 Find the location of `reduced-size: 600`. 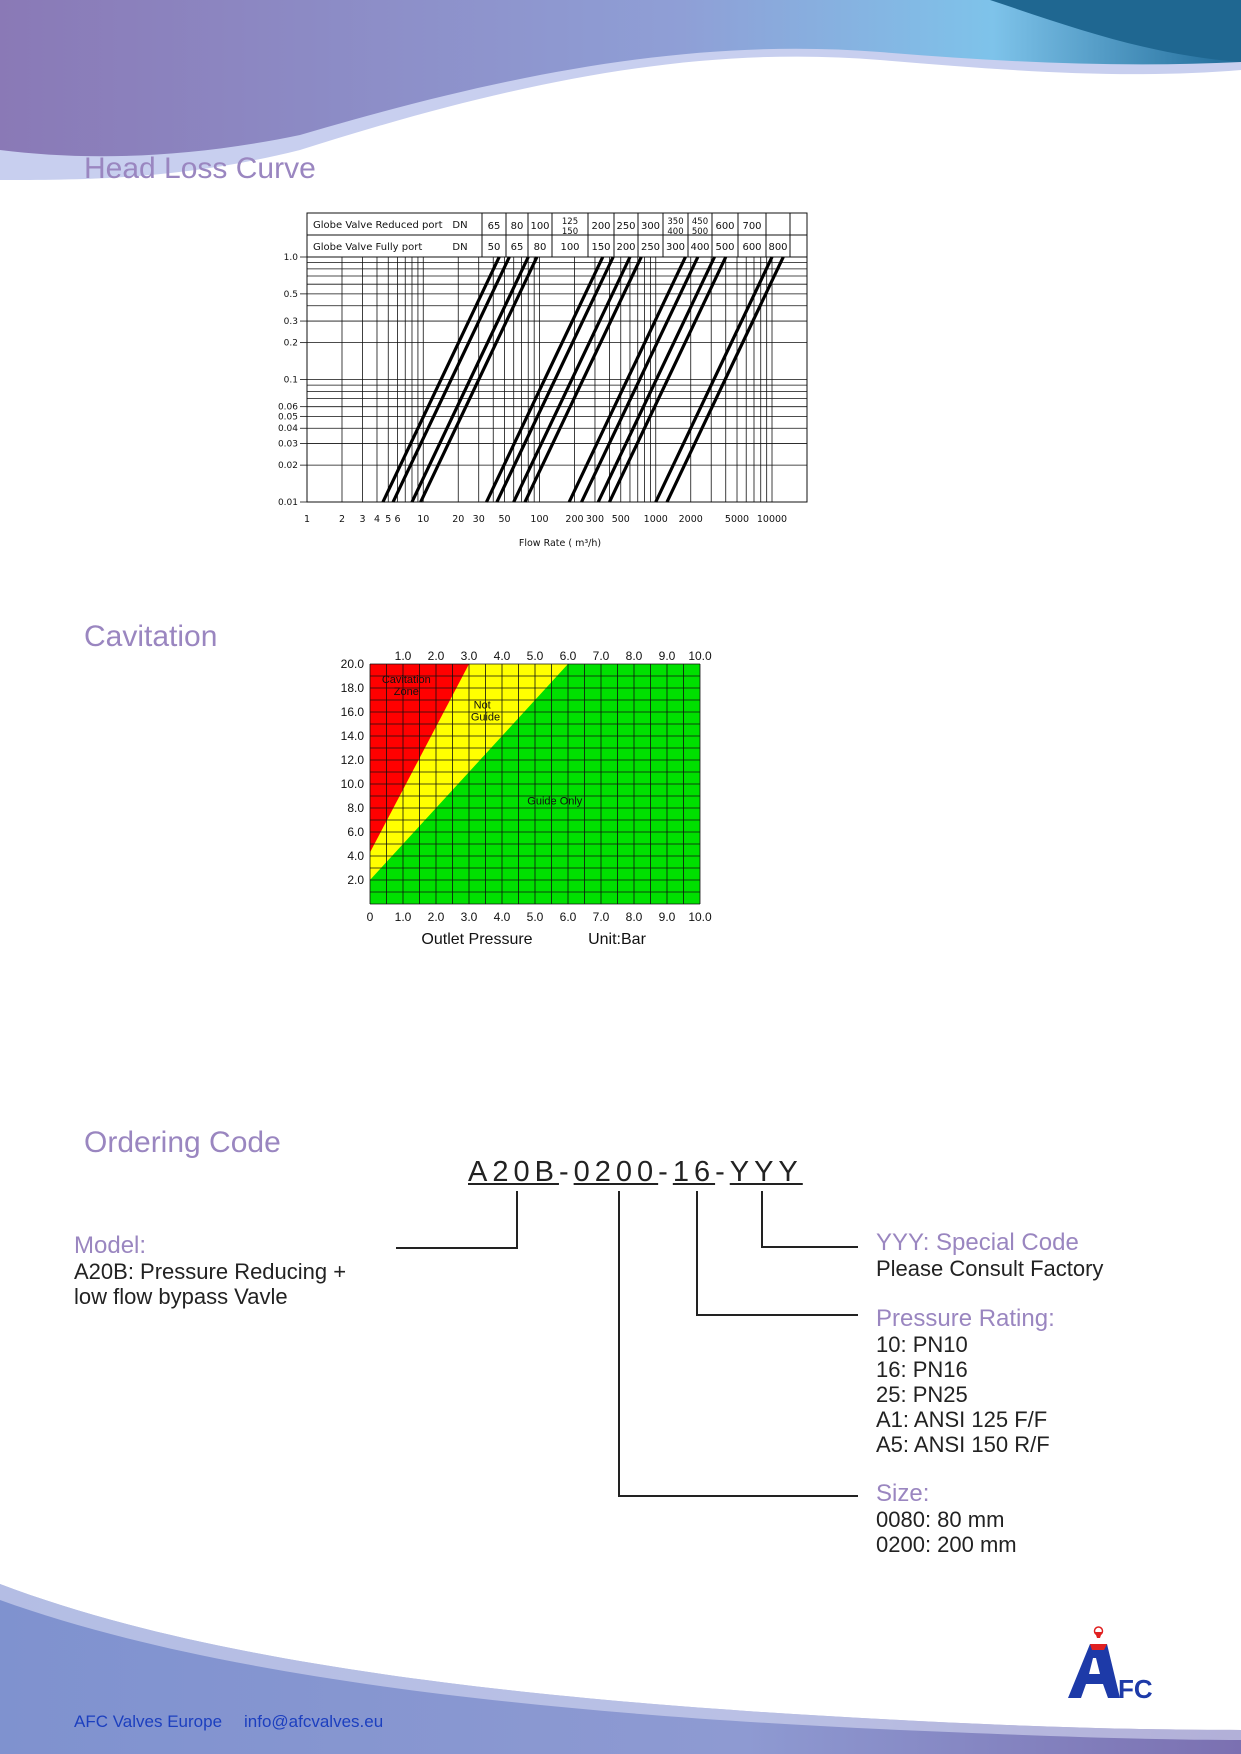

reduced-size: 600 is located at coordinates (724, 226).